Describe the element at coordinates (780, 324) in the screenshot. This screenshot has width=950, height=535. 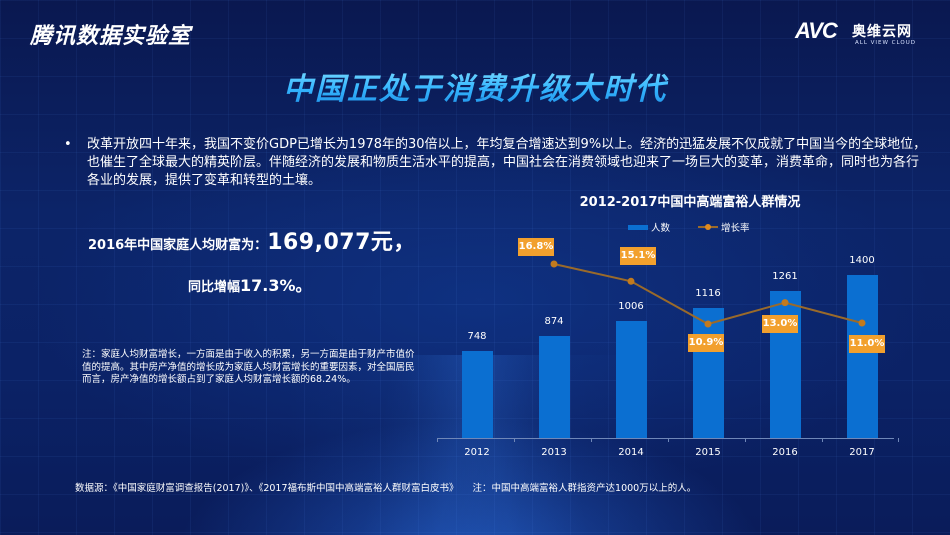
I see `growth-rate-label: 13.0%` at that location.